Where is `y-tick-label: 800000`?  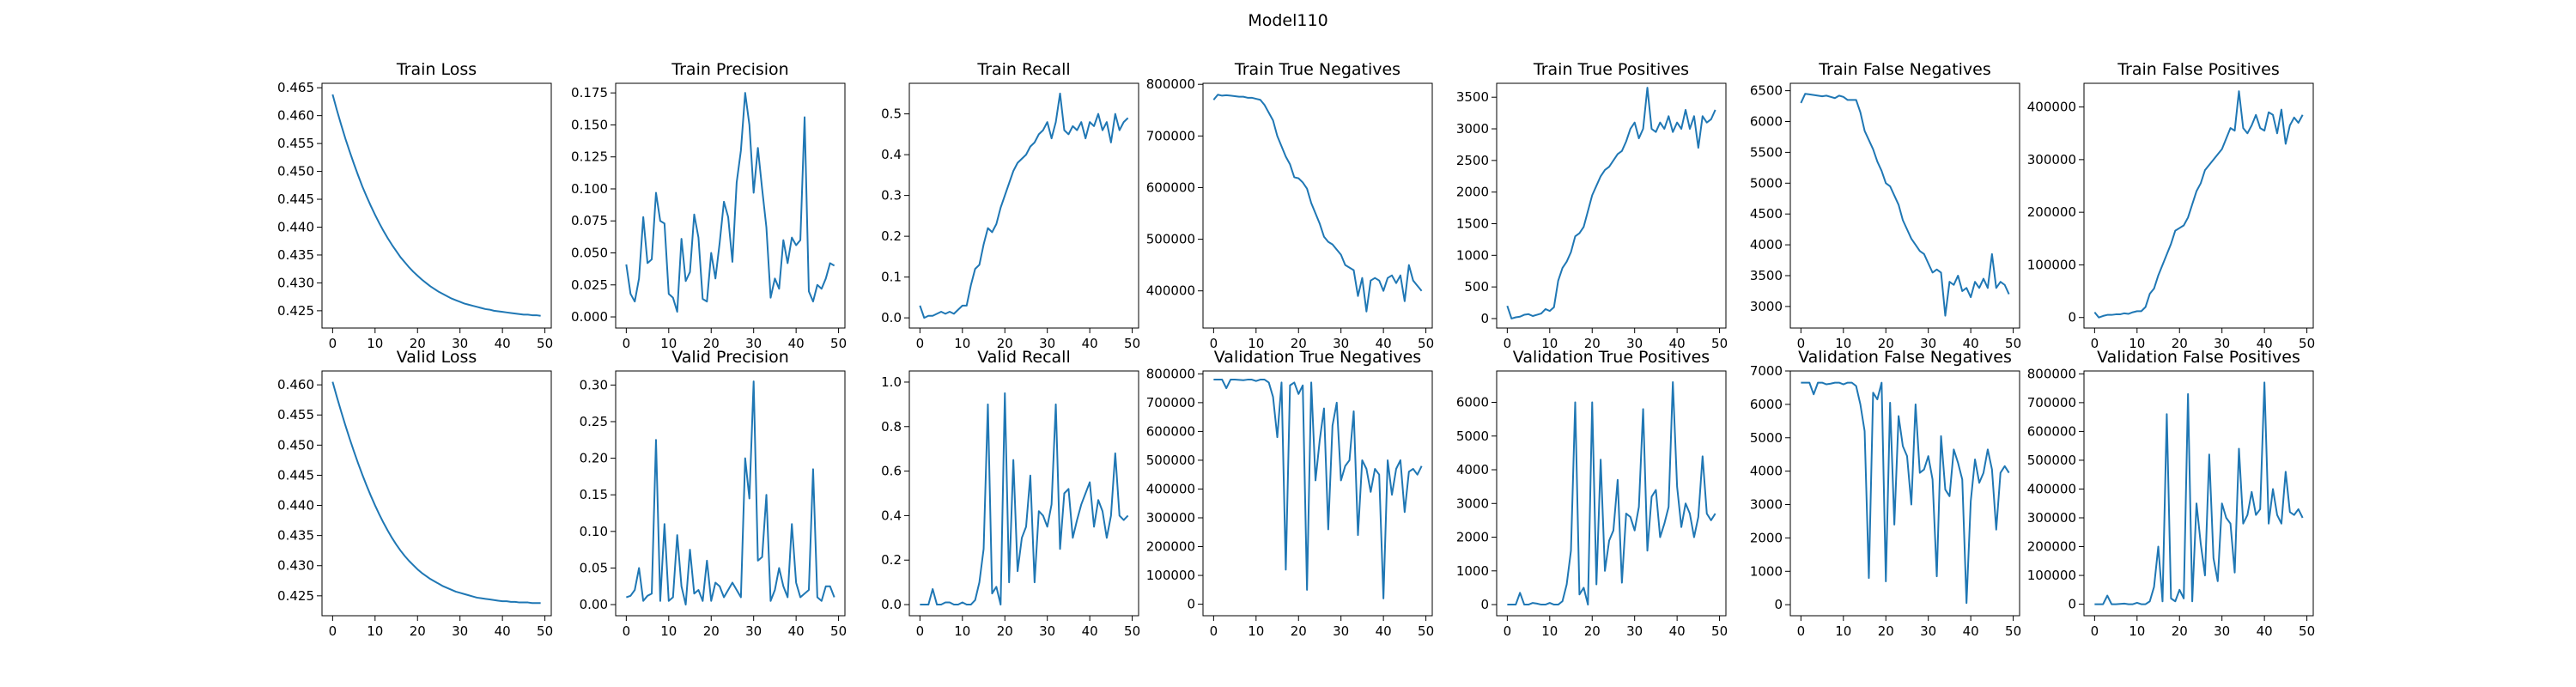
y-tick-label: 800000 is located at coordinates (1170, 373).